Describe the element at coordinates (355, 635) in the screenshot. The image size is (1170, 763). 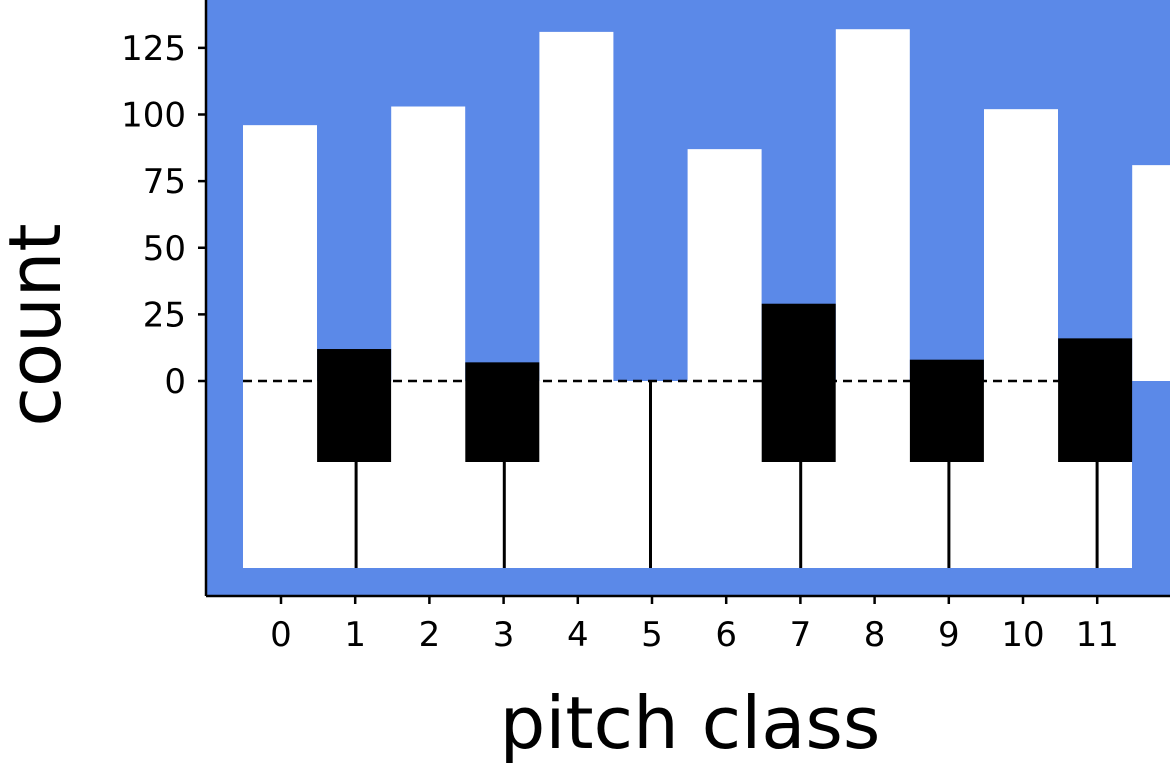
I see `x-tick-label: 1` at that location.